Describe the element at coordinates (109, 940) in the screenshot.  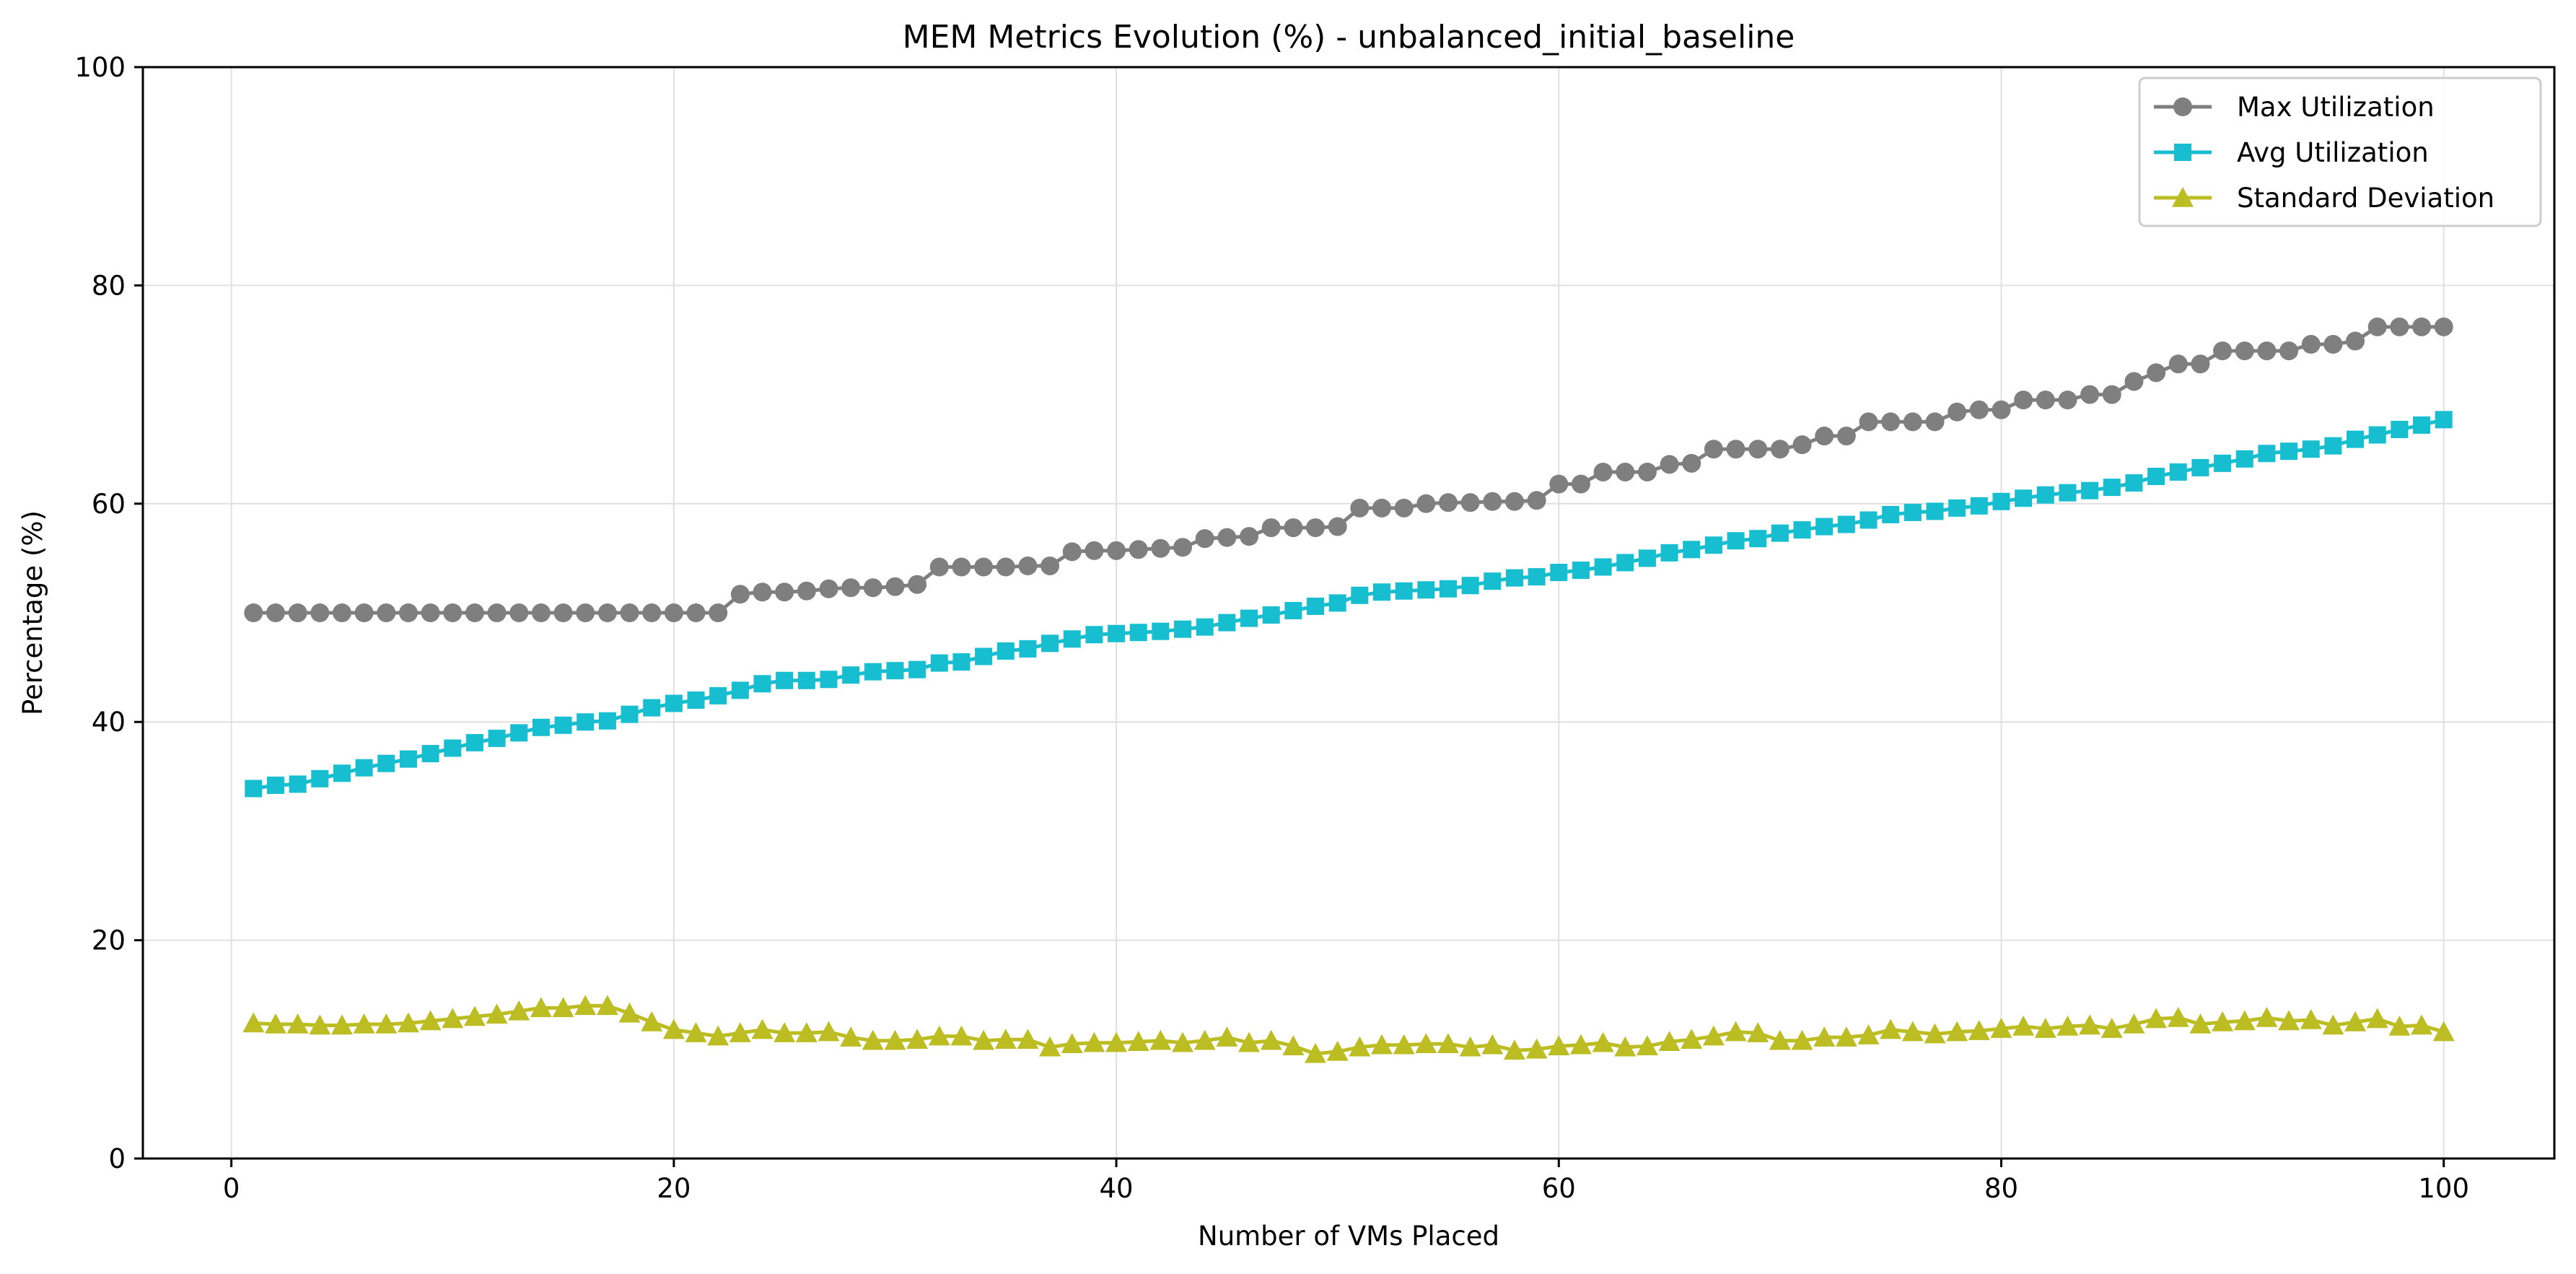
I see `y-tick-label: 20` at that location.